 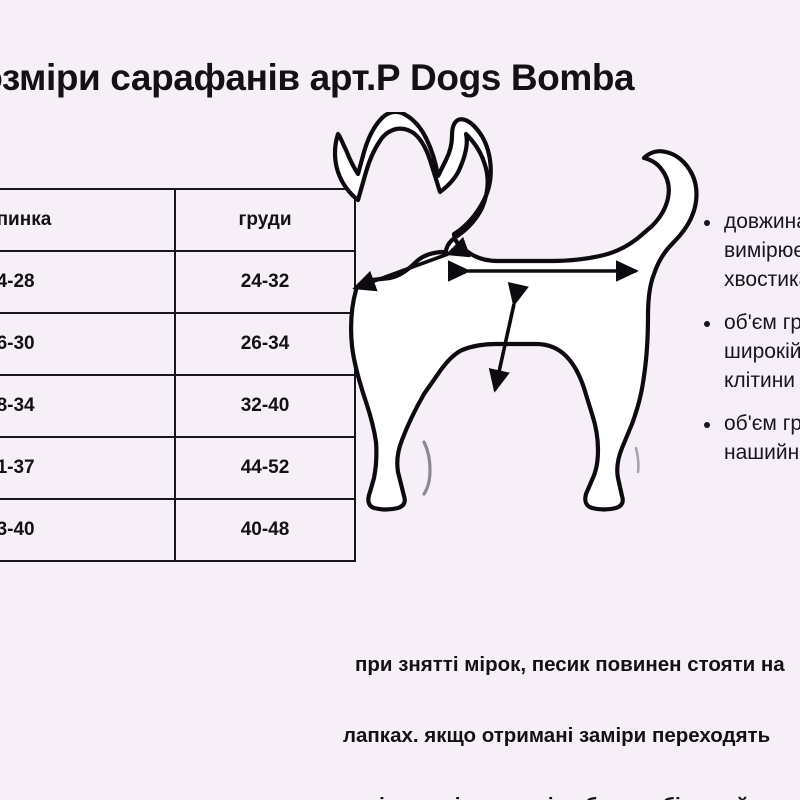 What do you see at coordinates (88, 406) in the screenshot?
I see `cell-back-3: 28-34` at bounding box center [88, 406].